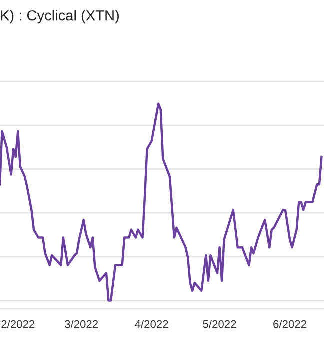 The height and width of the screenshot is (337, 324). What do you see at coordinates (290, 324) in the screenshot?
I see `x-tick-label: 6/2022` at bounding box center [290, 324].